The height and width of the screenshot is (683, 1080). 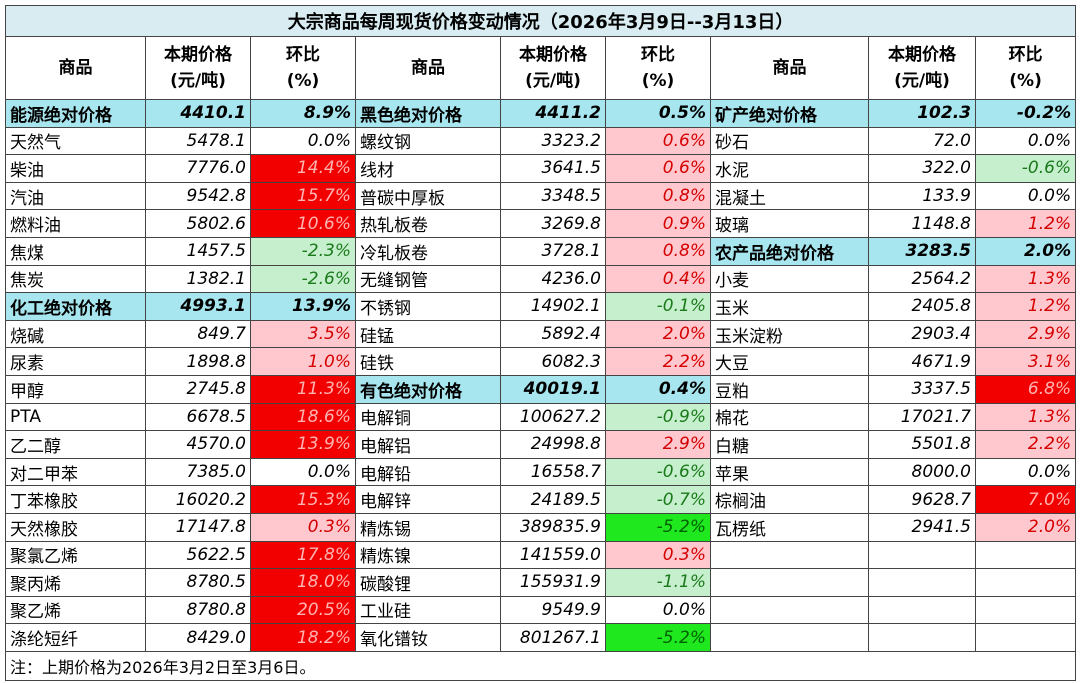 I want to click on price: 3323.2, so click(x=553, y=141).